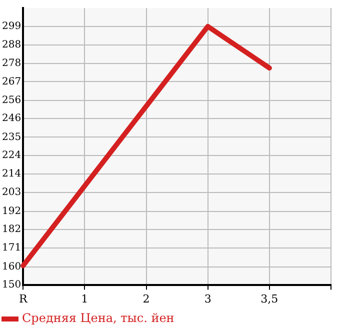 Image resolution: width=345 pixels, height=335 pixels. I want to click on x-tick-label: 3, so click(208, 299).